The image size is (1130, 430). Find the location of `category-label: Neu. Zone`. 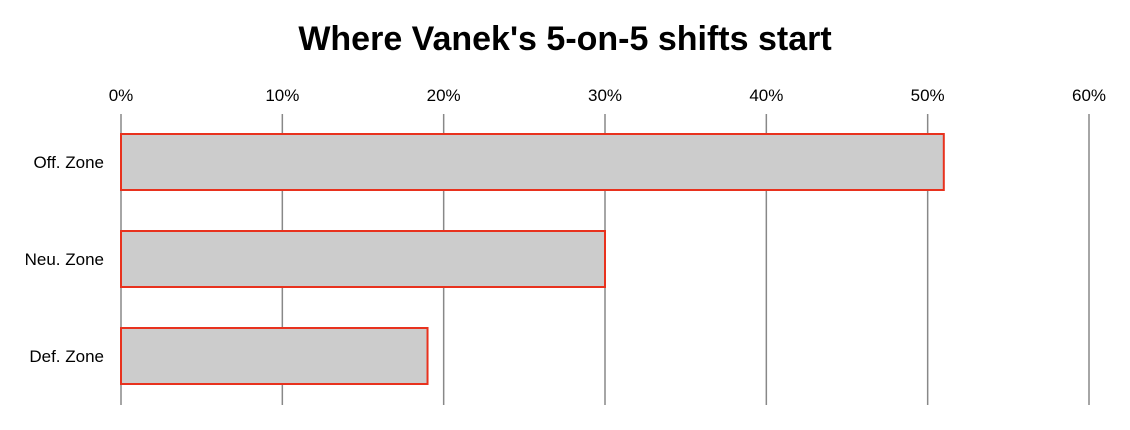

category-label: Neu. Zone is located at coordinates (64, 259).